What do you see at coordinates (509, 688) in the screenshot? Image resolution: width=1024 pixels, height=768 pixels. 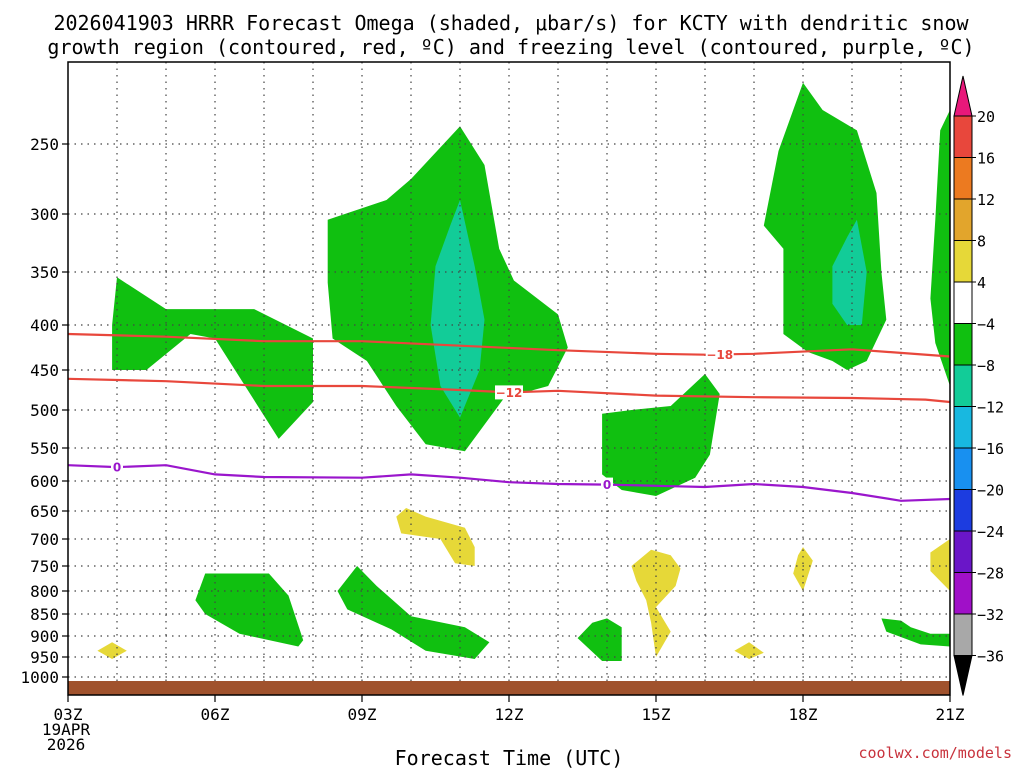 I see `ground-surface` at bounding box center [509, 688].